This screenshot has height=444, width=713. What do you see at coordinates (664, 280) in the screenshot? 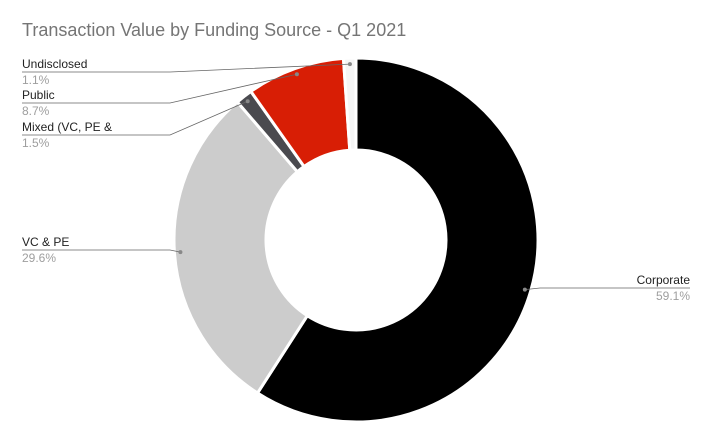
I see `slice-label: Corporate` at bounding box center [664, 280].